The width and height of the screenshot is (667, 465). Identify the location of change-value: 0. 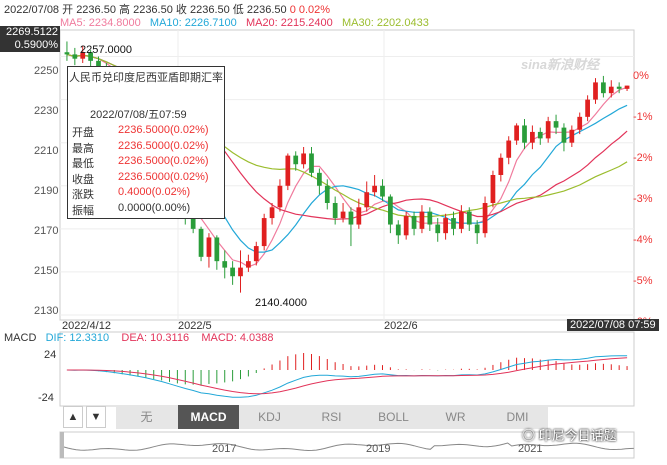
(292, 10).